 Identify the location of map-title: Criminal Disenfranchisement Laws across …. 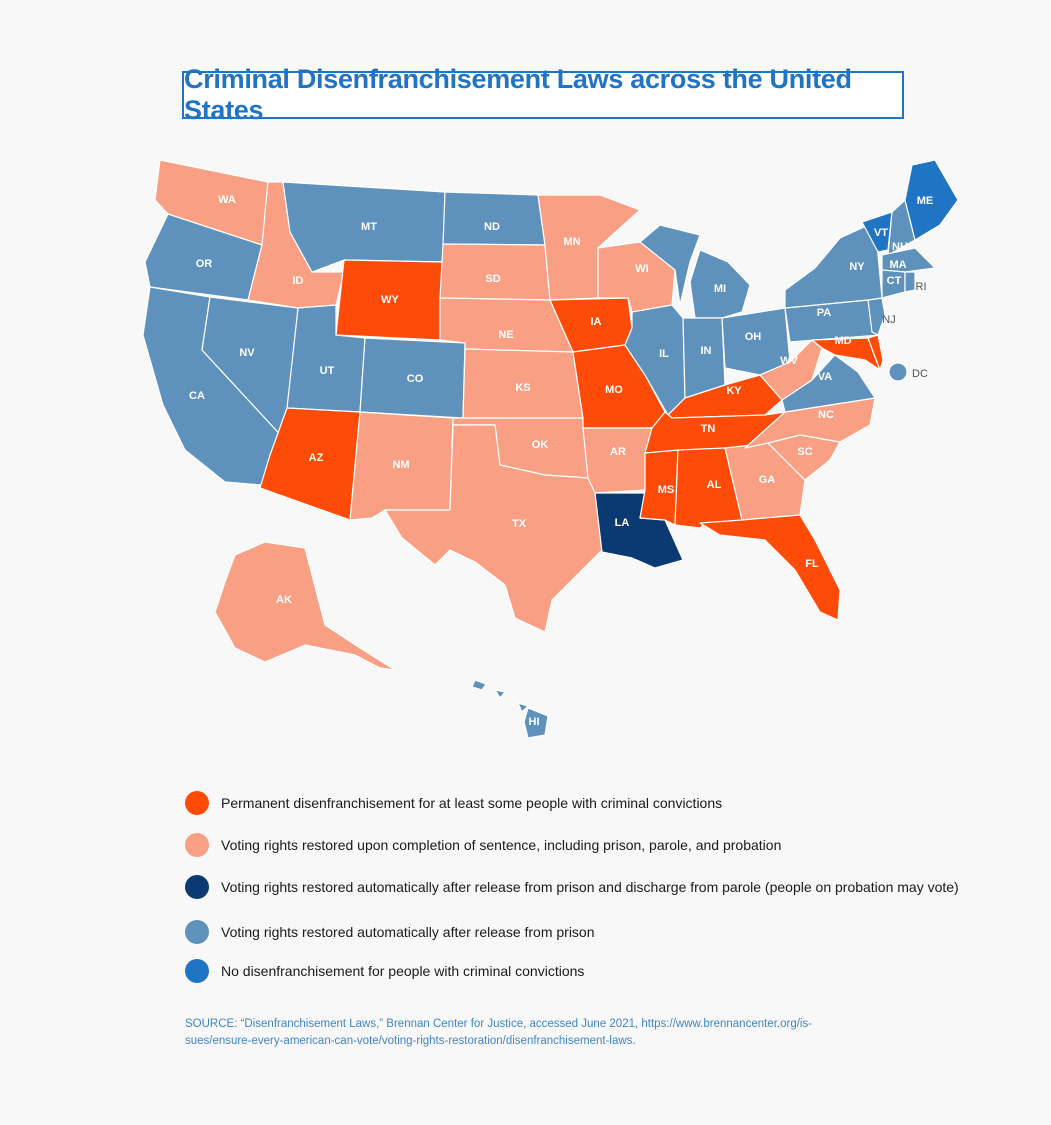
(518, 94).